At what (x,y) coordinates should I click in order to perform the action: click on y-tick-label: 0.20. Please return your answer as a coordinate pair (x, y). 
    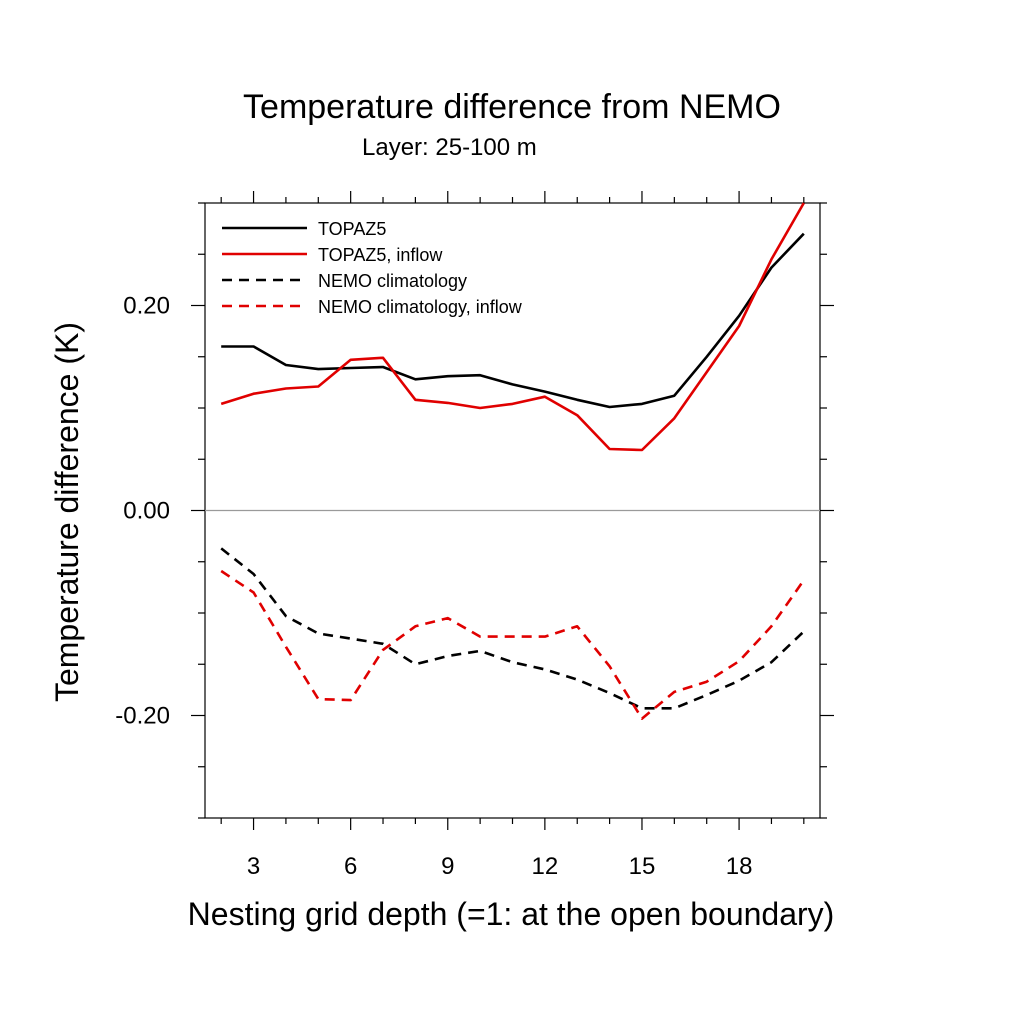
    Looking at the image, I should click on (146, 306).